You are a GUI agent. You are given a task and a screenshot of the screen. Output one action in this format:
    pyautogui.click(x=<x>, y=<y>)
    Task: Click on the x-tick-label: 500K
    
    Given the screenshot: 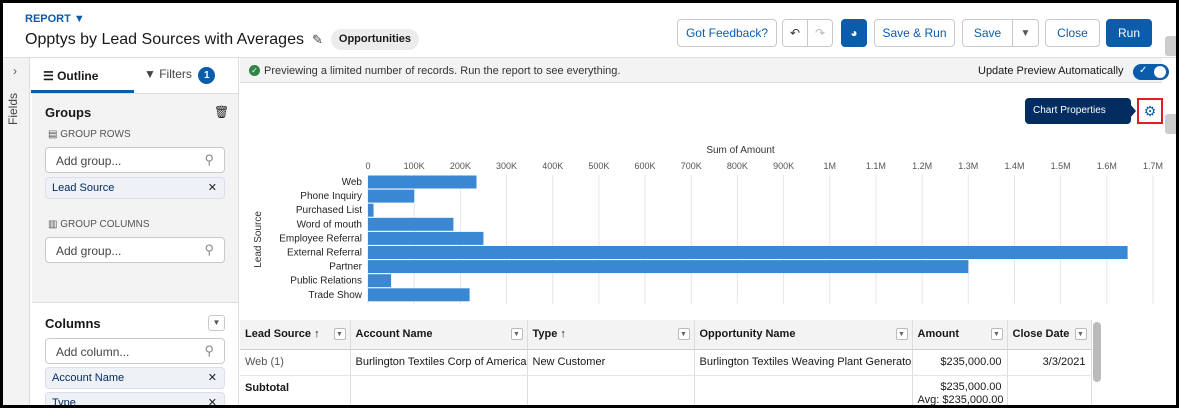 What is the action you would take?
    pyautogui.click(x=598, y=166)
    